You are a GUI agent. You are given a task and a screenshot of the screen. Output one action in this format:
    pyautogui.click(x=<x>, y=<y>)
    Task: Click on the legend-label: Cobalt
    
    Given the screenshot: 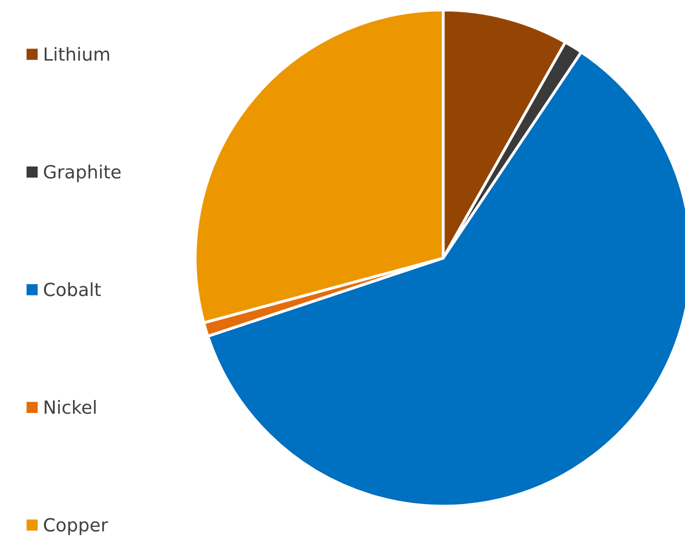 What is the action you would take?
    pyautogui.click(x=72, y=289)
    